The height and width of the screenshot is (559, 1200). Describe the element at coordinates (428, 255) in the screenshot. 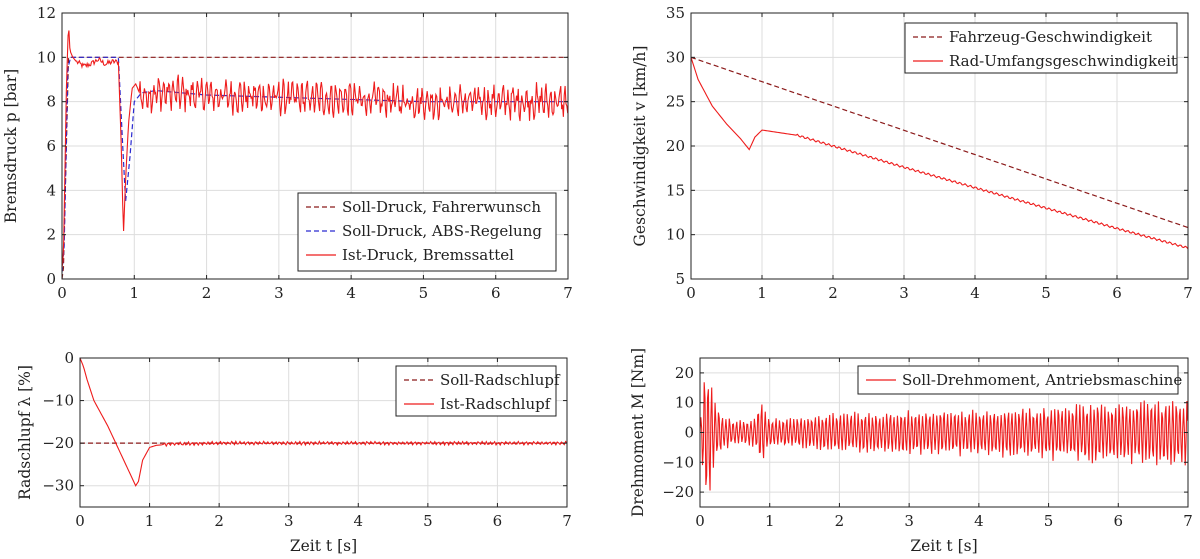

I see `legend-label: Ist-Druck, Bremssattel` at that location.